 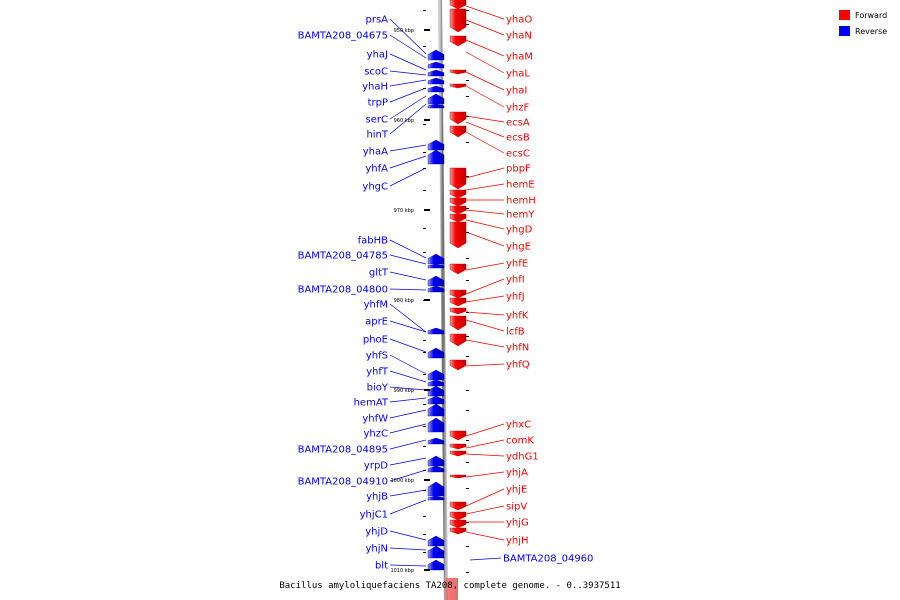 What do you see at coordinates (343, 482) in the screenshot?
I see `gene-label-reverse: BAMTA208_04910` at bounding box center [343, 482].